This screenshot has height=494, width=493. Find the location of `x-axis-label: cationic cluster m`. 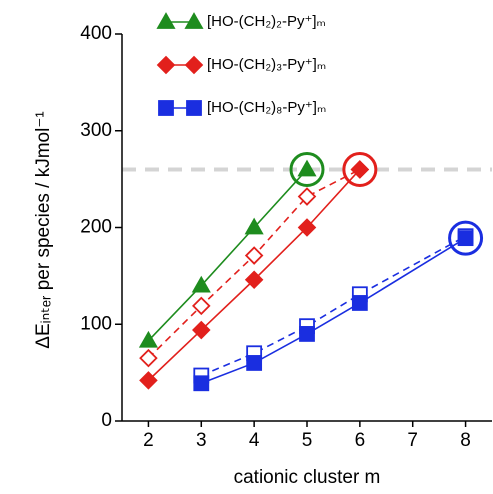

x-axis-label: cationic cluster m is located at coordinates (307, 477).